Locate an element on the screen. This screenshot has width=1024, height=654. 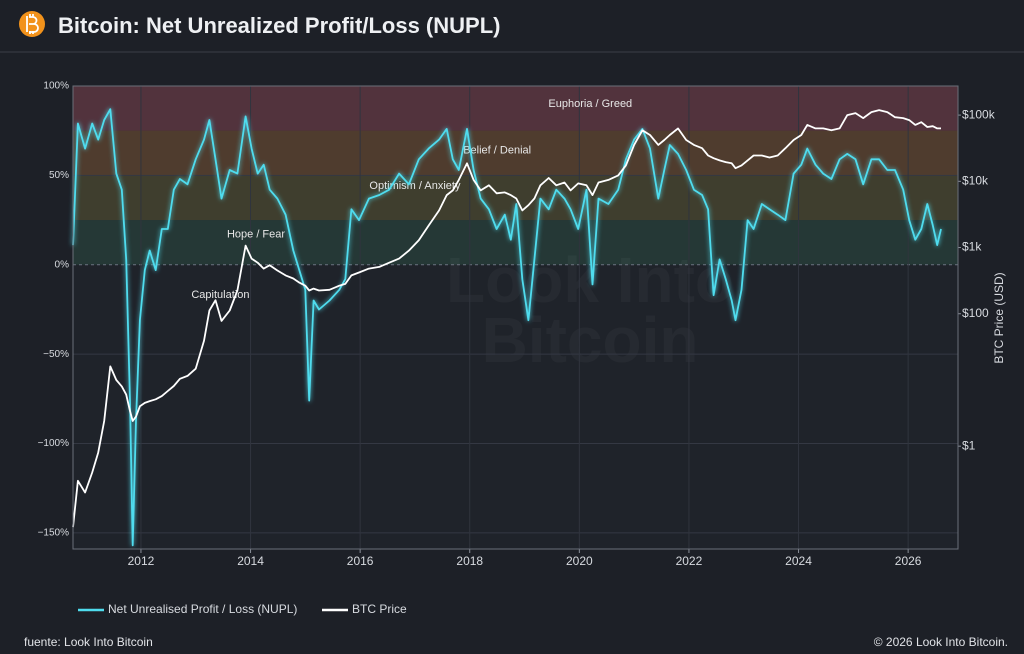
y2-axis-title: BTC Price (USD) is located at coordinates (999, 317).